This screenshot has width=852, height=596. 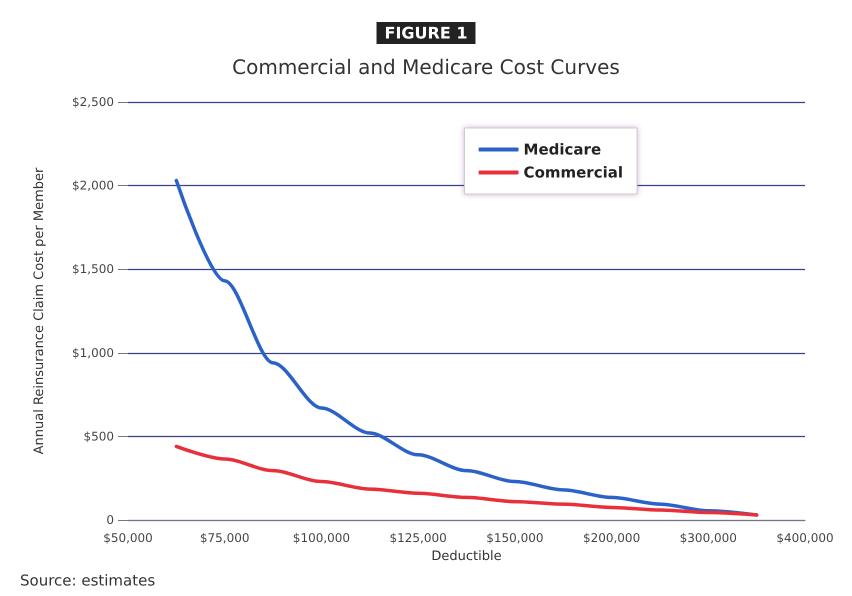 What do you see at coordinates (426, 33) in the screenshot?
I see `chart-title: FIGURE 1` at bounding box center [426, 33].